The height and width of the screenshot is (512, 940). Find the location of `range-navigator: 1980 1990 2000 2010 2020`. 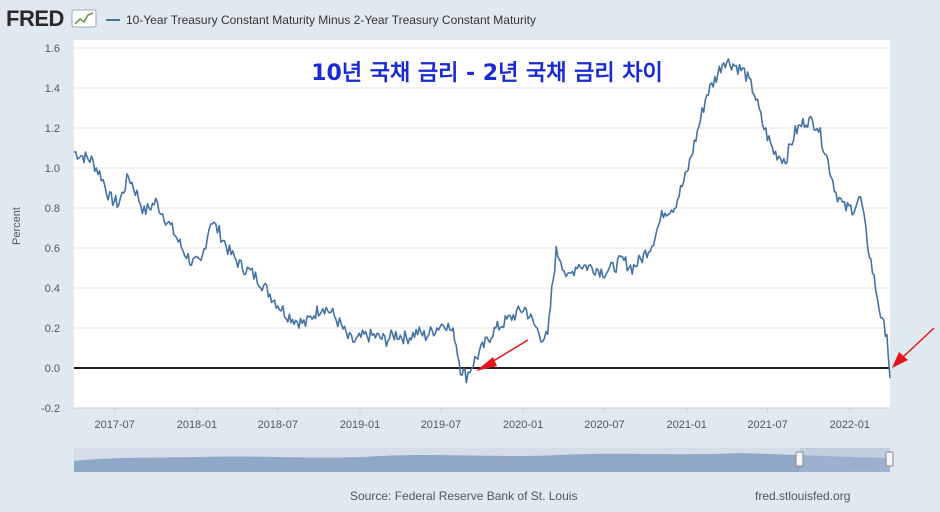

range-navigator: 1980 1990 2000 2010 2020 is located at coordinates (484, 460).